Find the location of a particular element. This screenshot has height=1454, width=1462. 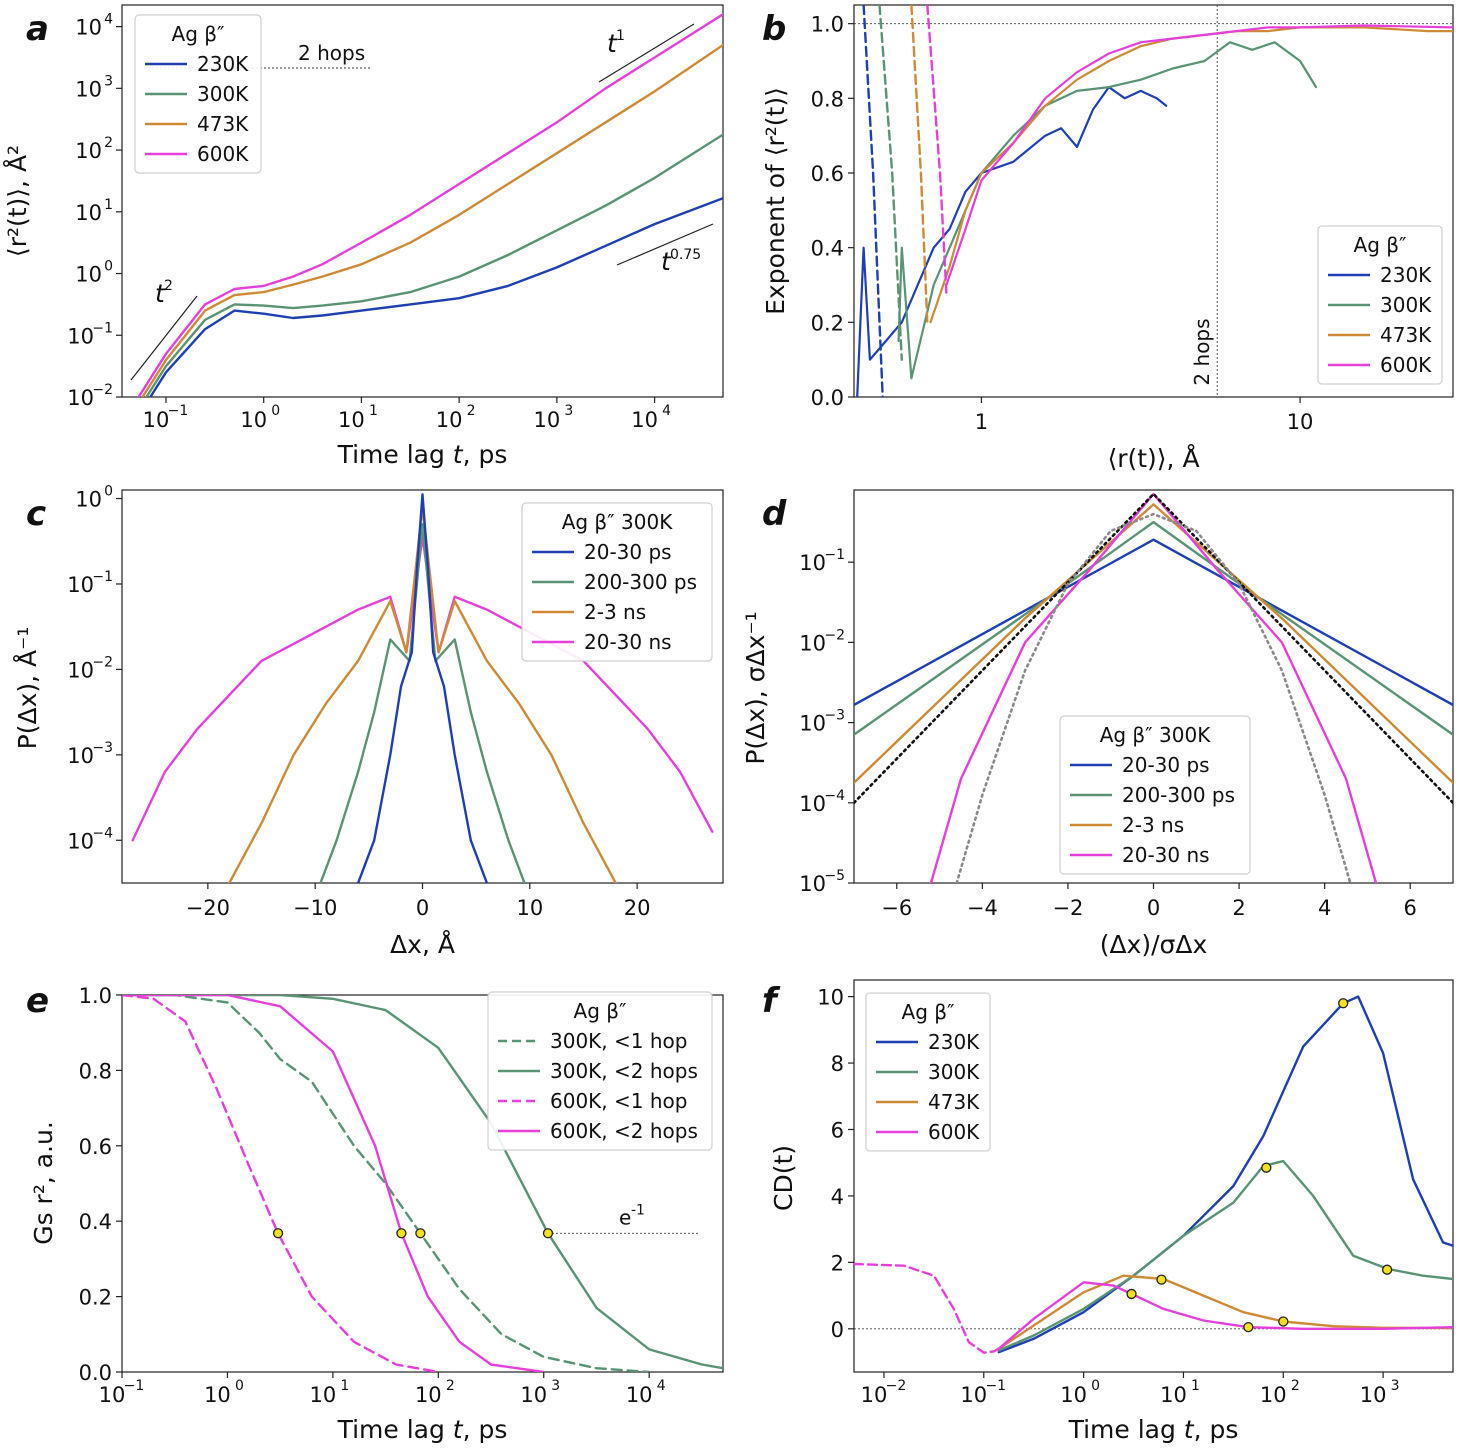

y-tick-exp-d: −5 is located at coordinates (834, 876).